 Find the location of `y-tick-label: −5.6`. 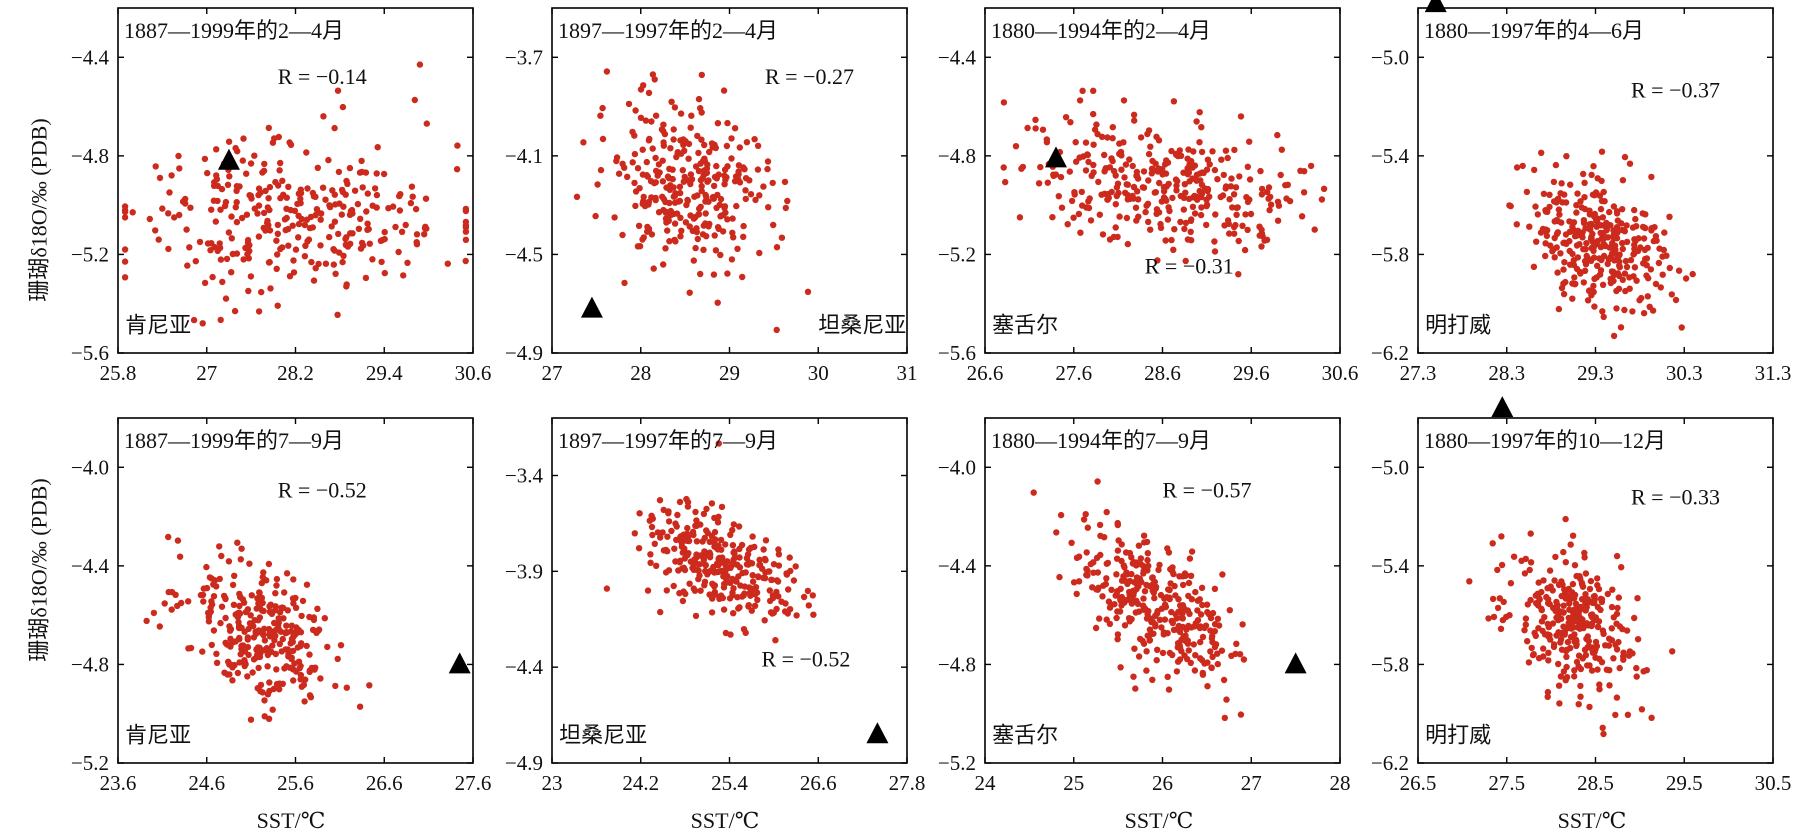

y-tick-label: −5.6 is located at coordinates (957, 353).